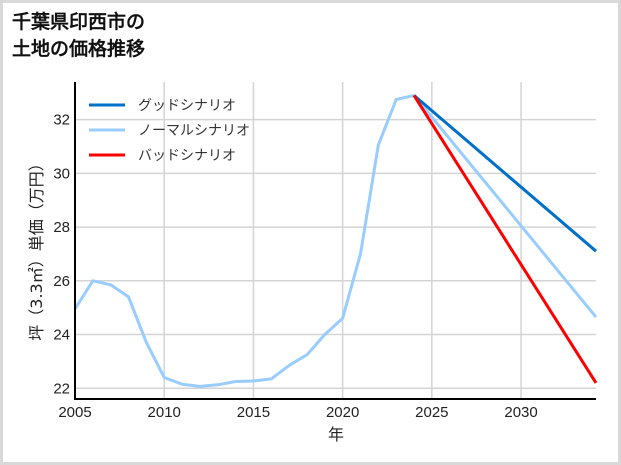 The image size is (621, 465). Describe the element at coordinates (431, 412) in the screenshot. I see `x-tick-label: 2025` at that location.